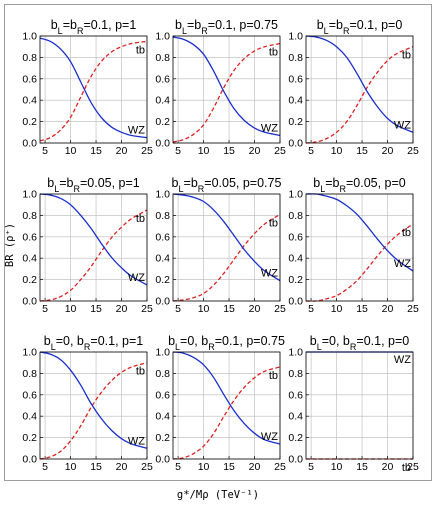  What do you see at coordinates (360, 27) in the screenshot?
I see `panel-title: bL=bR=0.1, p=0` at bounding box center [360, 27].